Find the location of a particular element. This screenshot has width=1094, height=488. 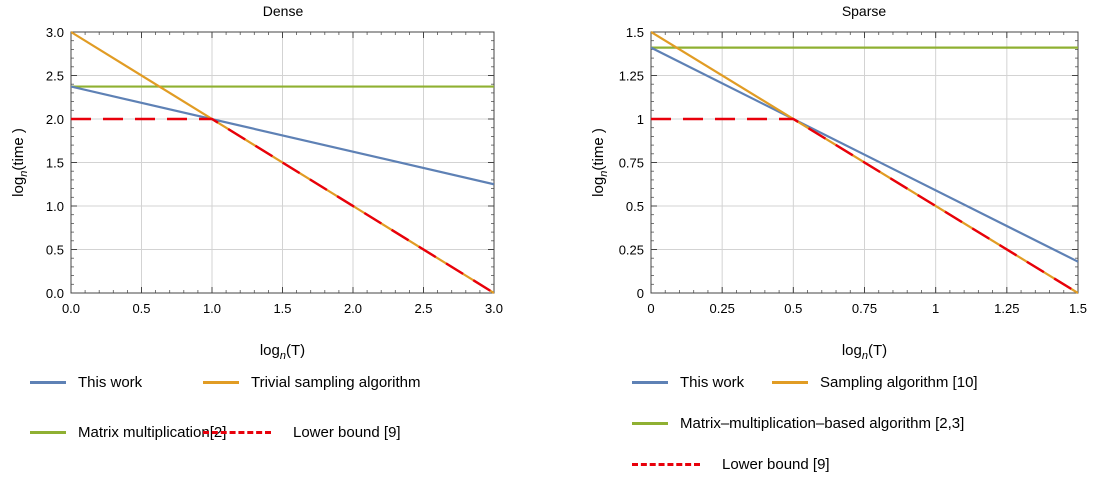

x-tick-label: 1.25 is located at coordinates (1006, 308).